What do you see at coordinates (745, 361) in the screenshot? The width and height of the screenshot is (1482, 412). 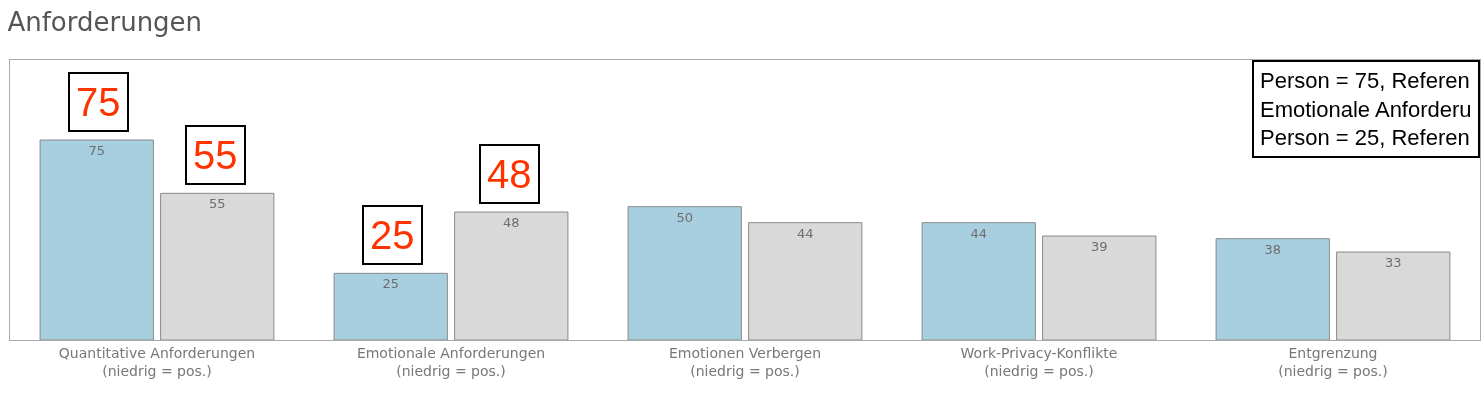 I see `x-tick-label: Emotionen Verbergen (niedrig = pos.)` at bounding box center [745, 361].